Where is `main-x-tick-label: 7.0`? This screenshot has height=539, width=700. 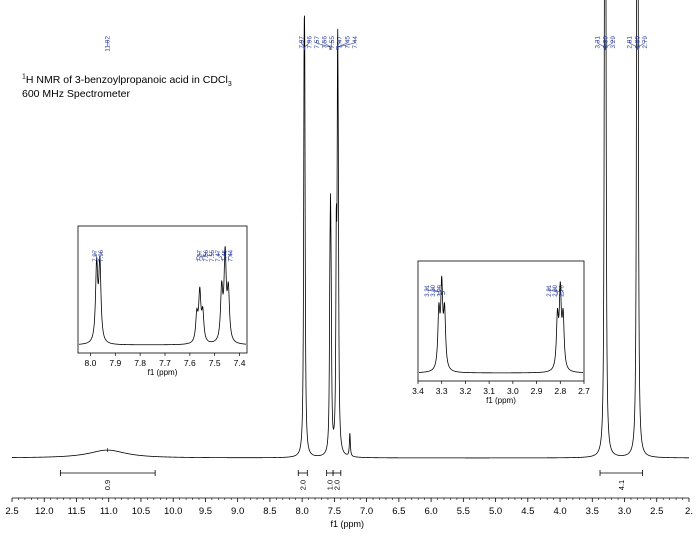 main-x-tick-label: 7.0 is located at coordinates (366, 511).